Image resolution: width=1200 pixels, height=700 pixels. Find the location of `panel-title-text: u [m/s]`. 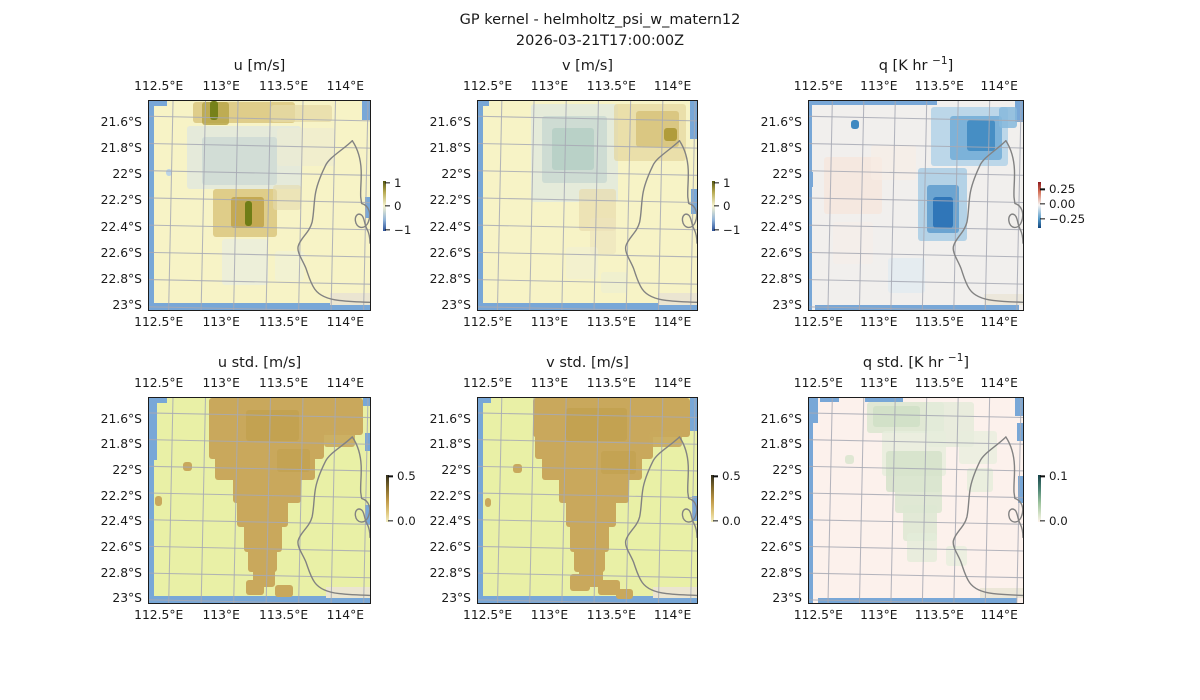

panel-title-text: u [m/s] is located at coordinates (259, 65).